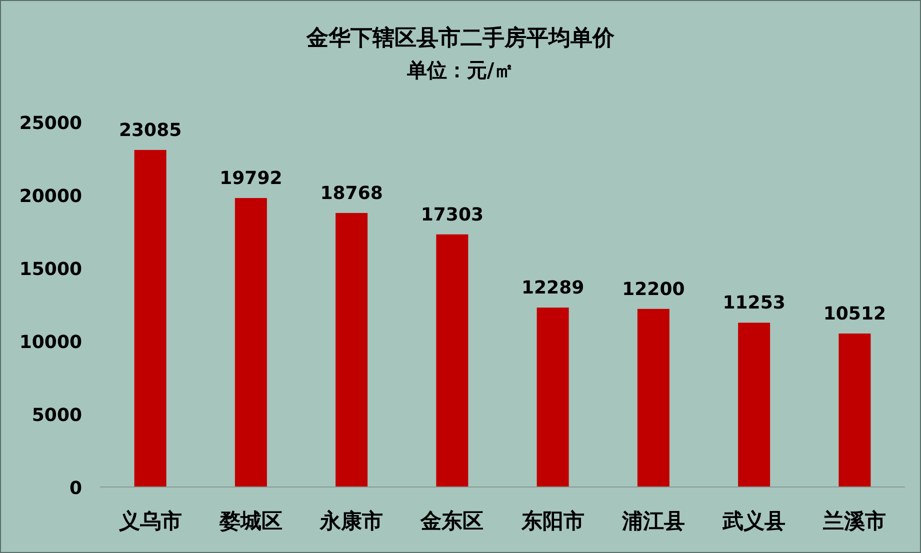 This screenshot has width=921, height=553. What do you see at coordinates (250, 521) in the screenshot?
I see `x-tick-label: 婺城区` at bounding box center [250, 521].